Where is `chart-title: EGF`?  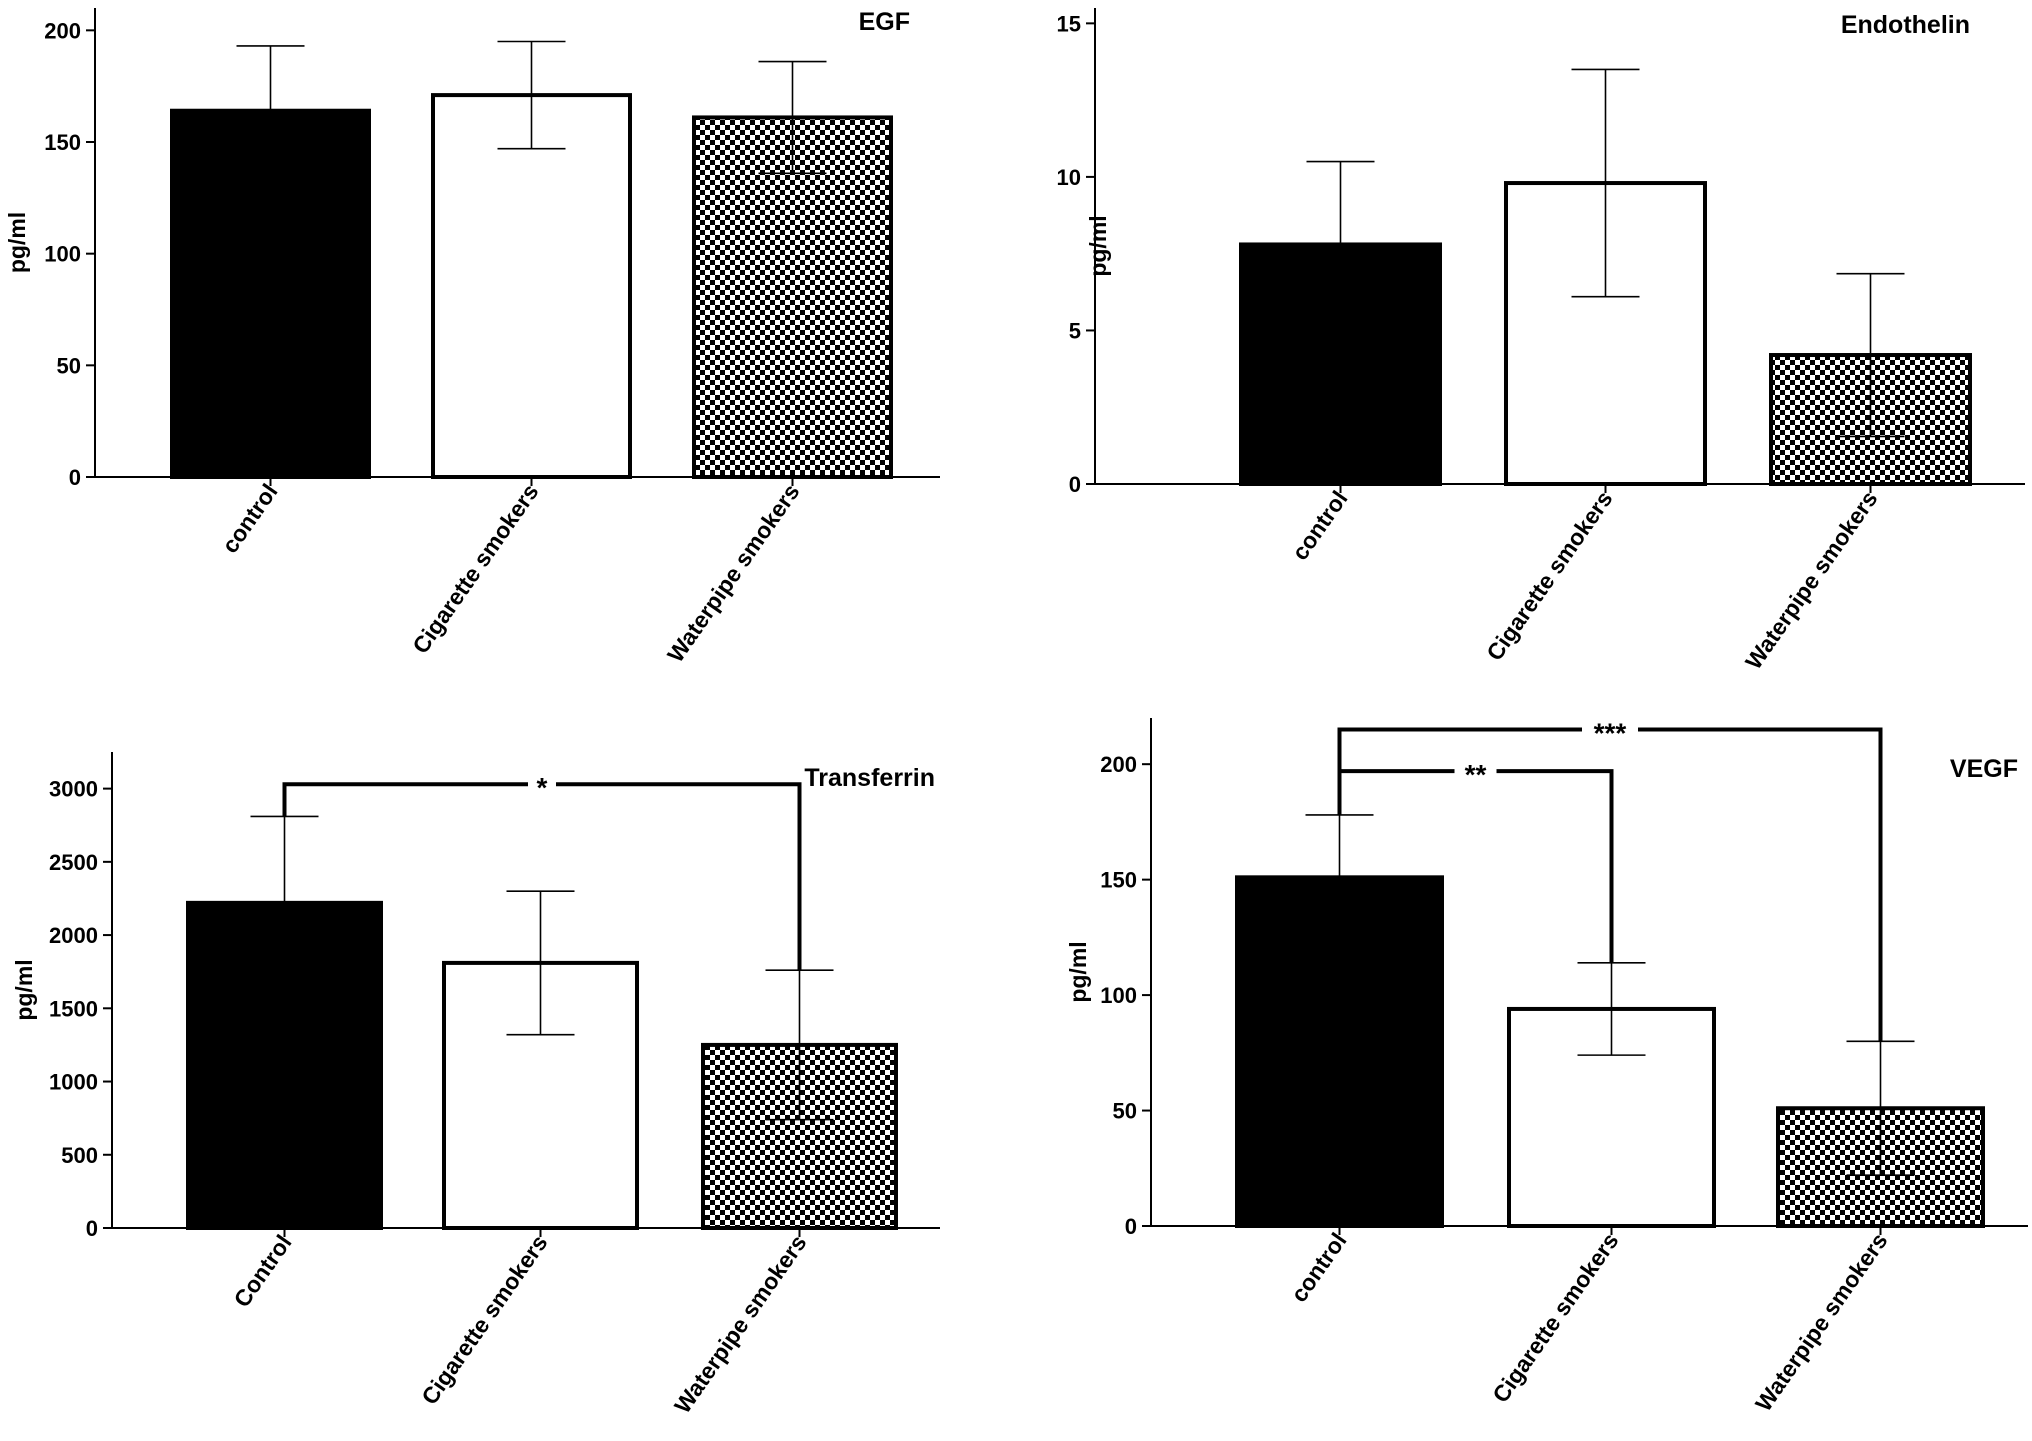 chart-title: EGF is located at coordinates (884, 22).